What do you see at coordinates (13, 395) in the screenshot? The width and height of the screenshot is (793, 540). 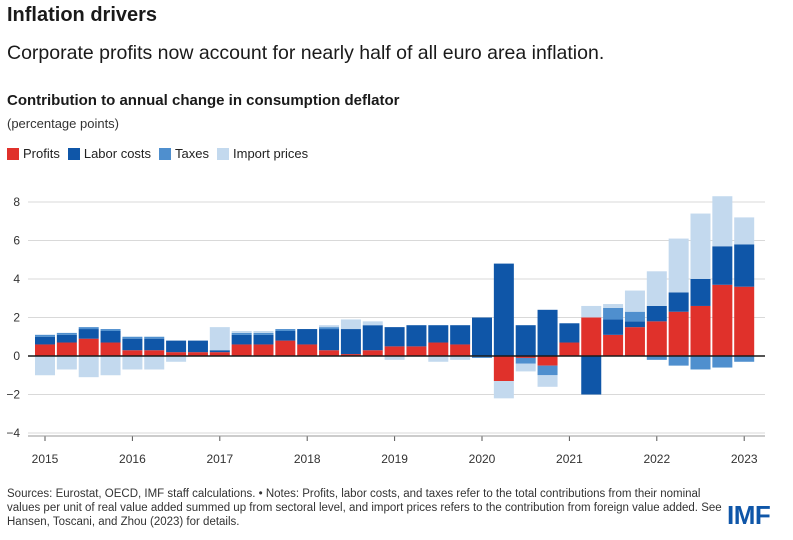 I see `y-tick-label--2: −2` at bounding box center [13, 395].